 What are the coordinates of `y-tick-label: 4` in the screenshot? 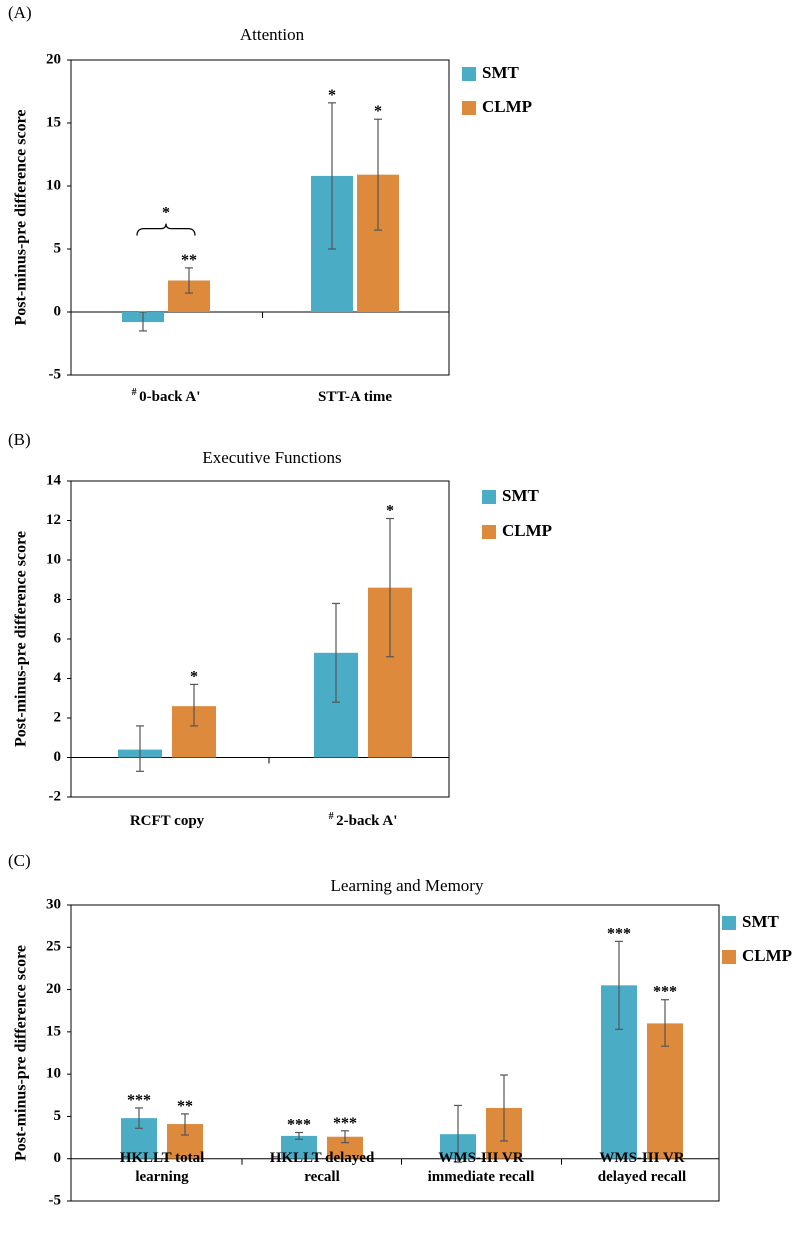 It's located at (58, 678).